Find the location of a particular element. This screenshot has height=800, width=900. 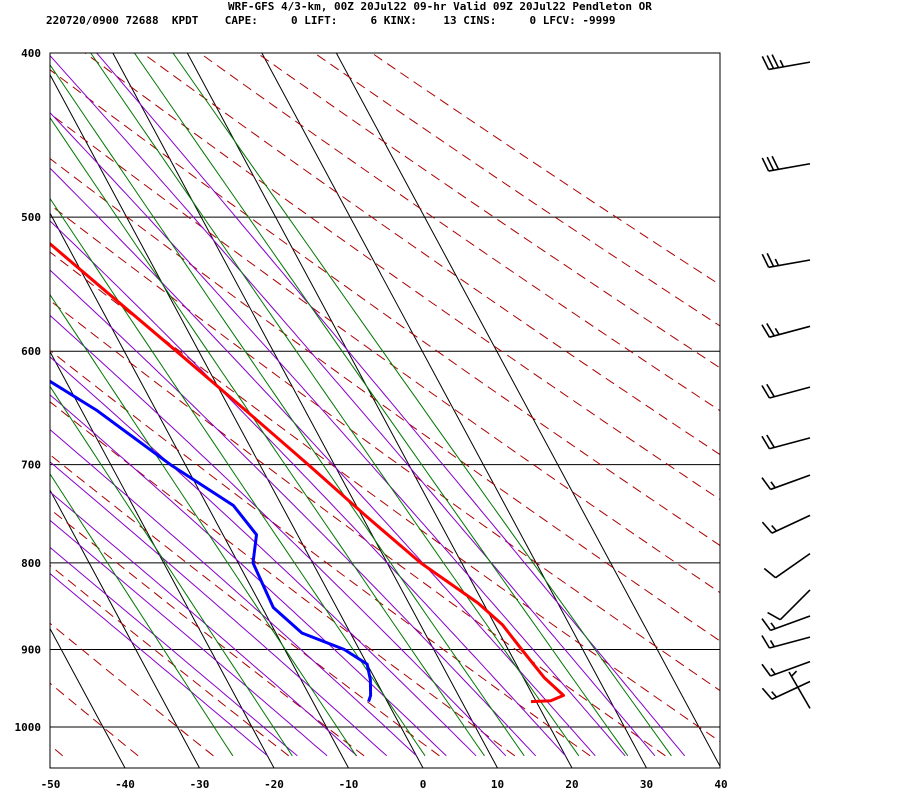

temperature-tick-label: -20 is located at coordinates (274, 784).